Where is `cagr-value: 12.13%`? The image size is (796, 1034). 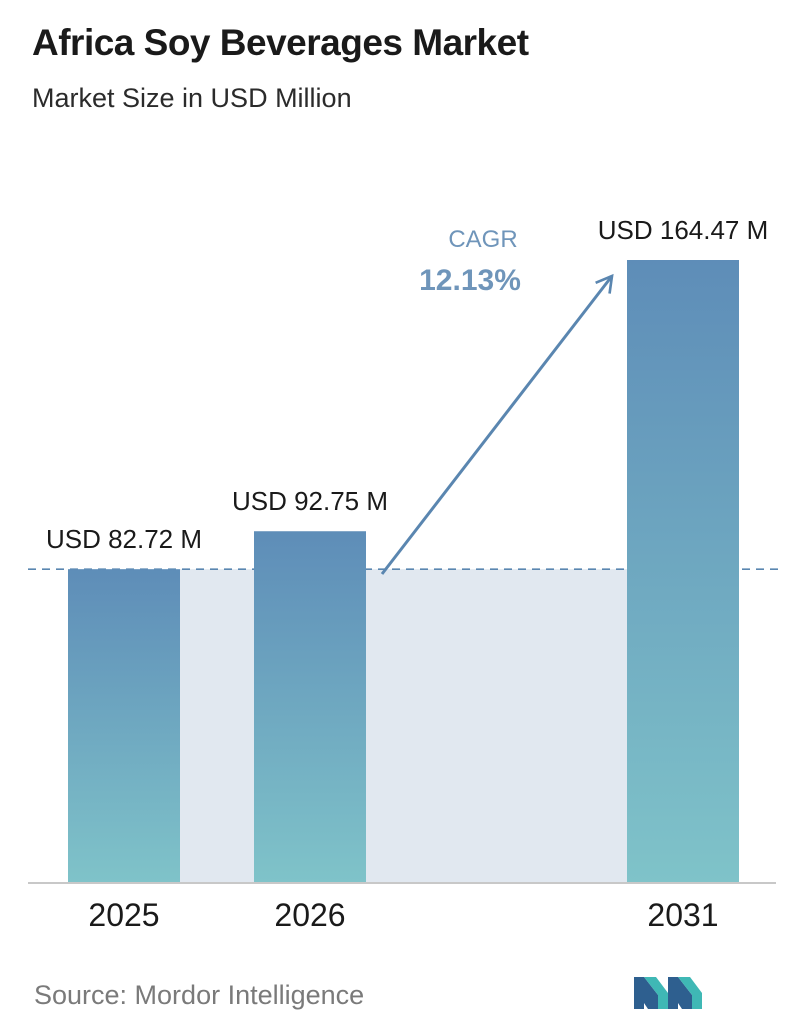 cagr-value: 12.13% is located at coordinates (470, 280).